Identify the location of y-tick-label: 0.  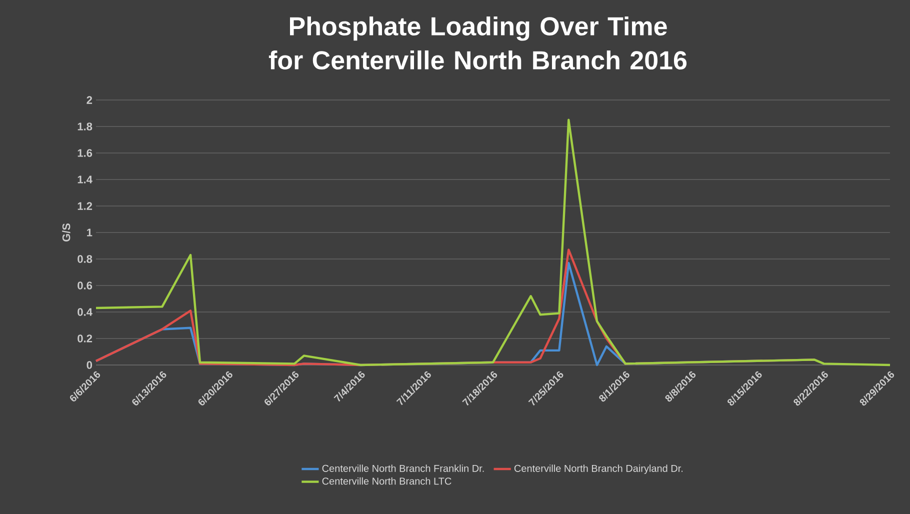
(89, 365).